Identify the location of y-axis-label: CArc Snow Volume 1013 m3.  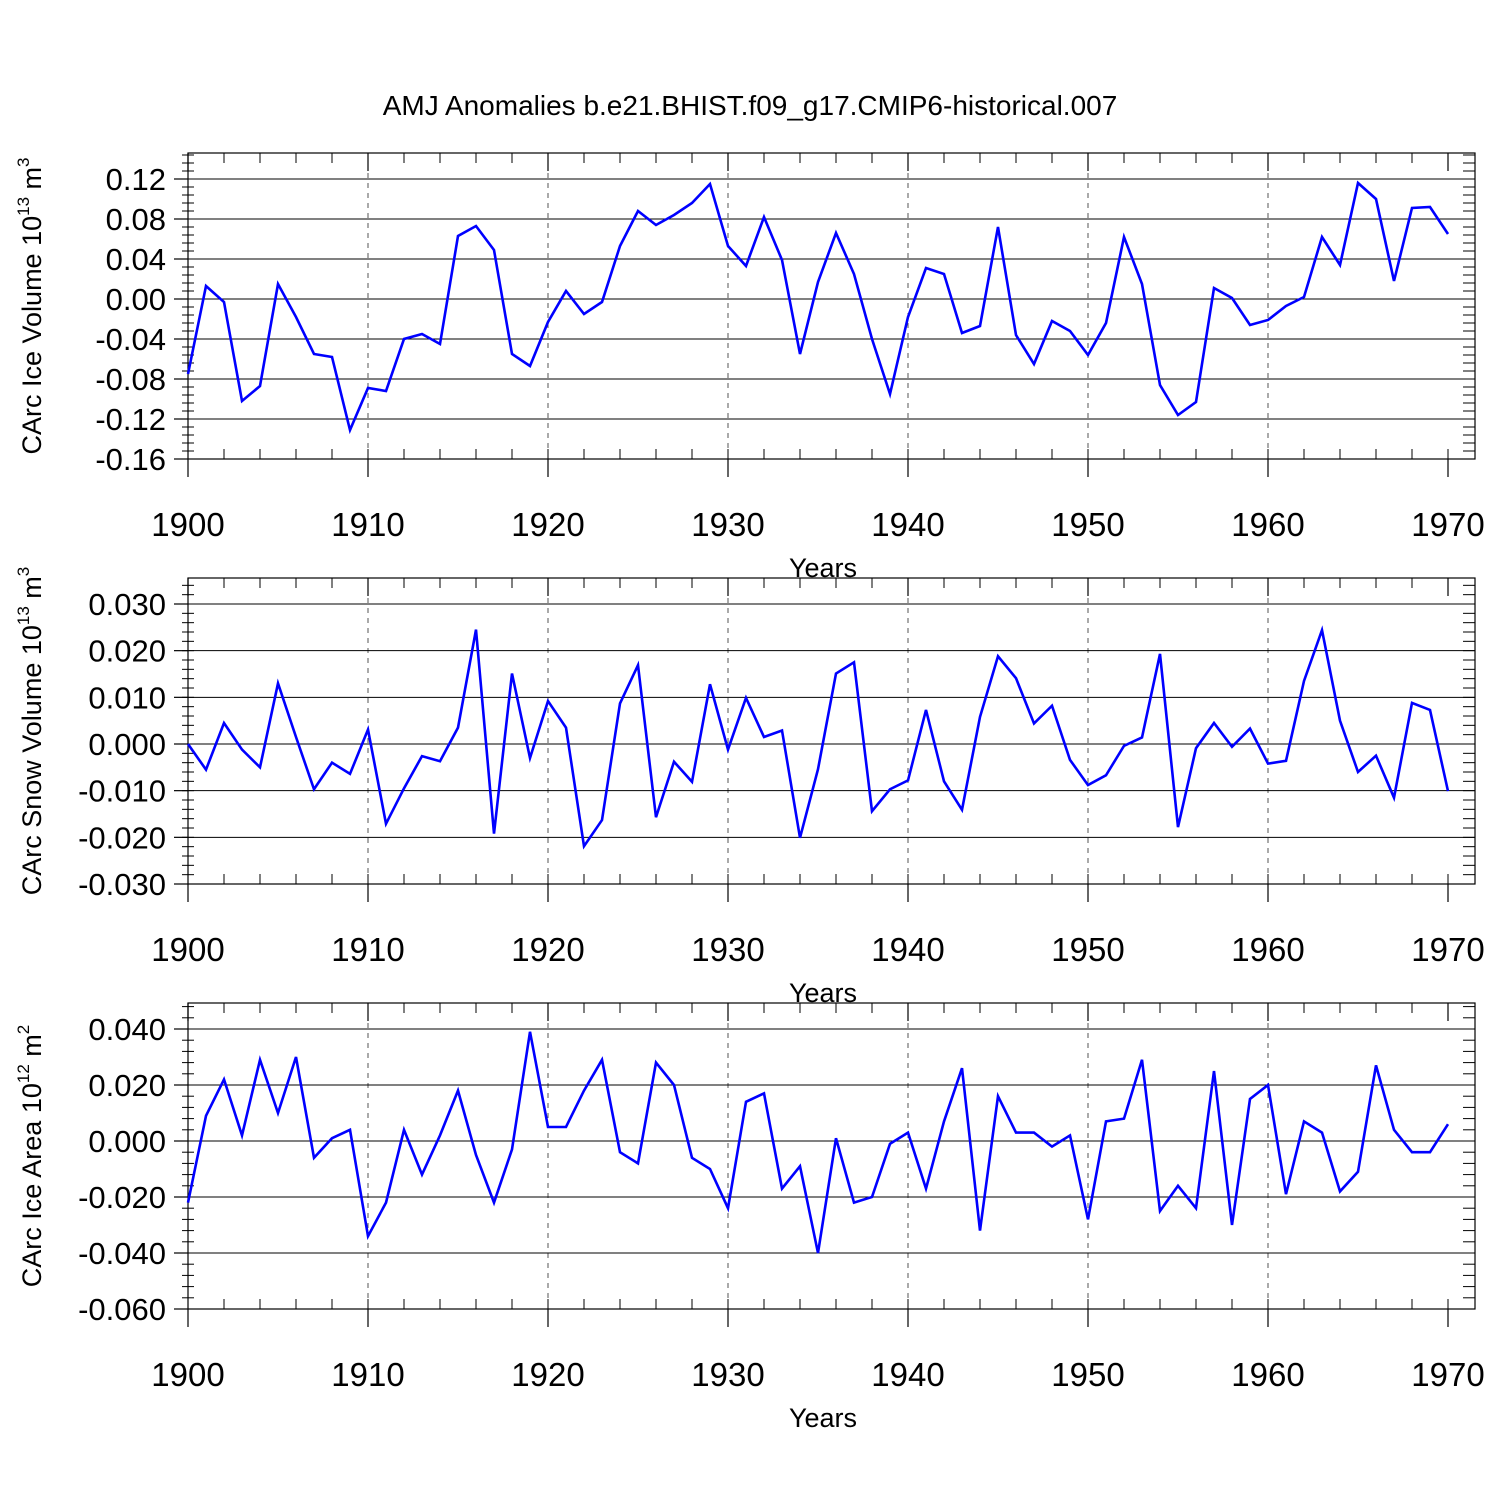
(30, 731).